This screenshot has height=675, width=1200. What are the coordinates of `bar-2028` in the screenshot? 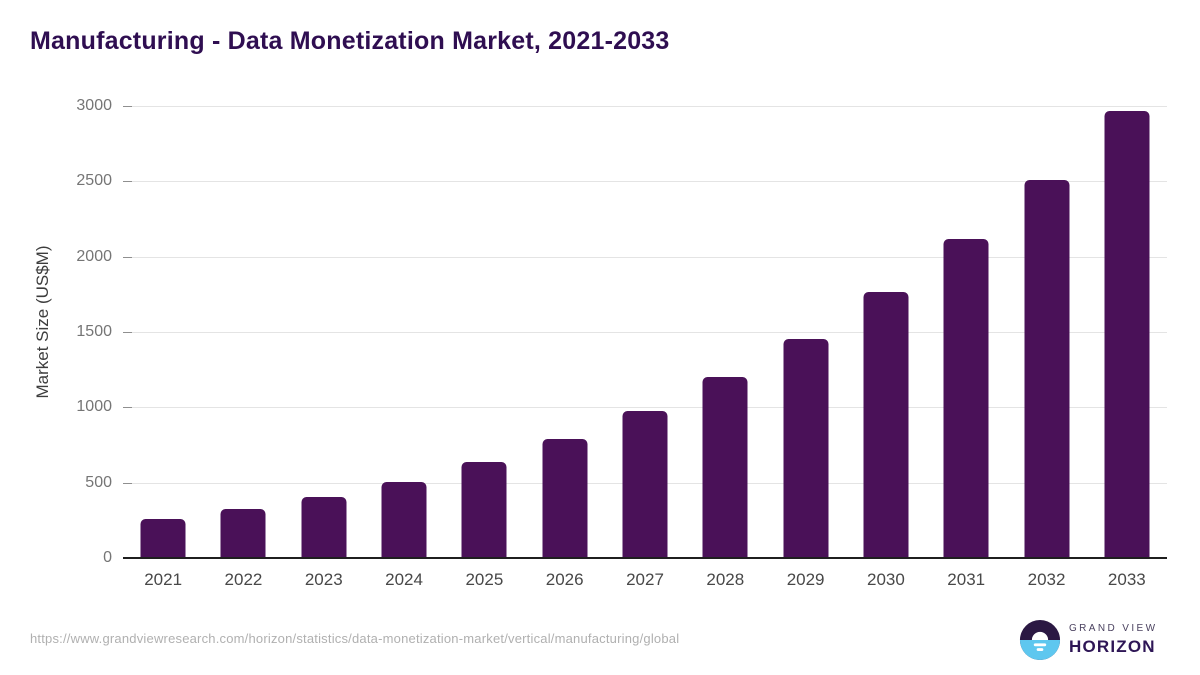 It's located at (725, 467).